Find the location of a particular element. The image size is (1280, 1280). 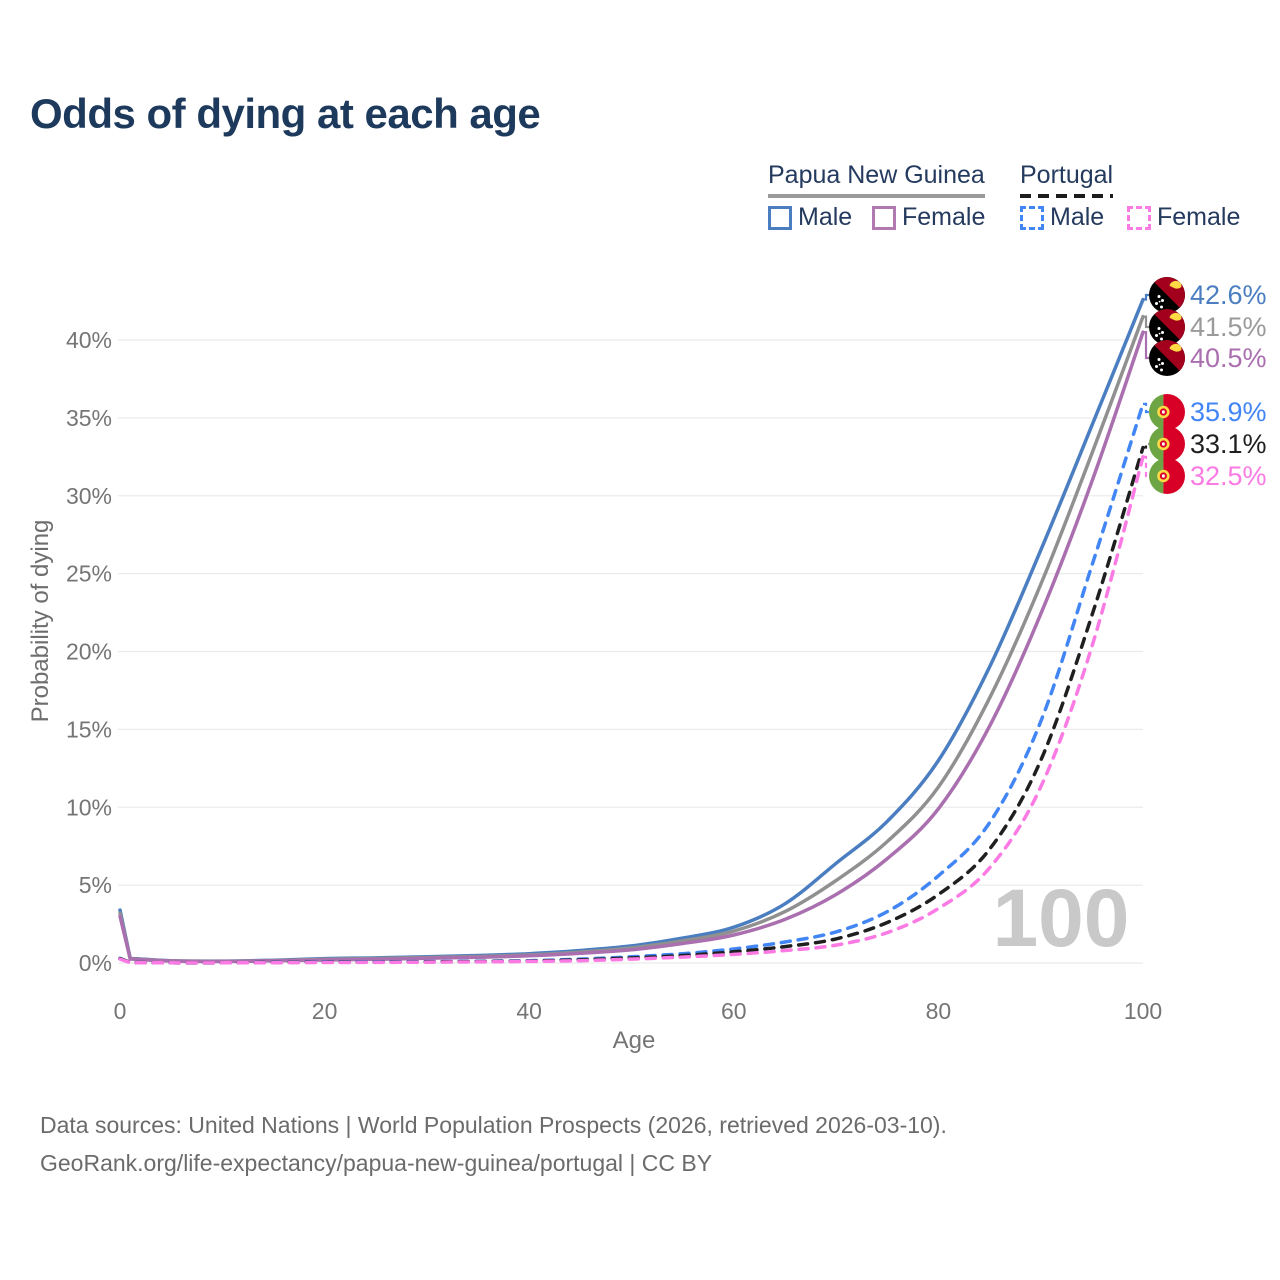

end-label-png-male: 42.6% is located at coordinates (1228, 295).